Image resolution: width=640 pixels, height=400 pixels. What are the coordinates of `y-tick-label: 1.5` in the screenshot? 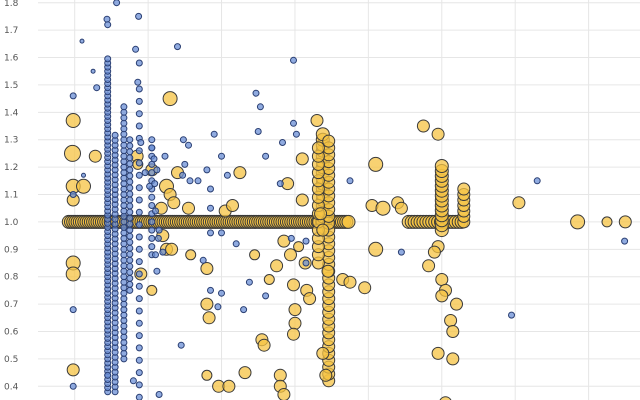 It's located at (11, 86).